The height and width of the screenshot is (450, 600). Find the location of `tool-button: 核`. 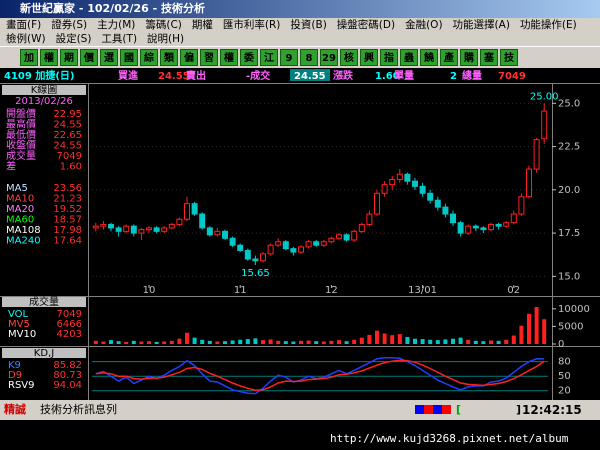

tool-button: 核 is located at coordinates (349, 57).